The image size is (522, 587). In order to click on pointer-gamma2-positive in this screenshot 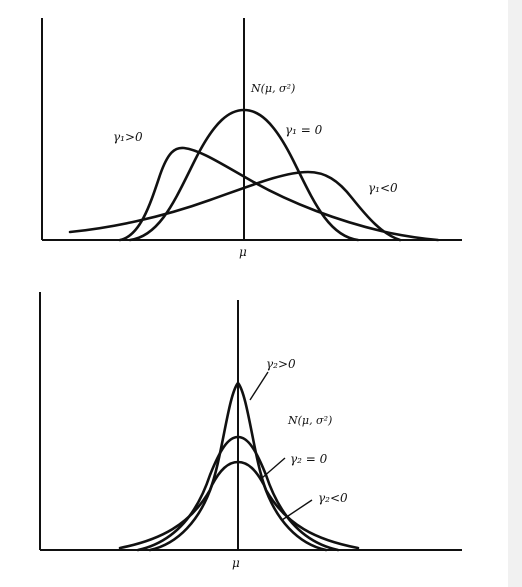, I will do `click(259, 386)`.